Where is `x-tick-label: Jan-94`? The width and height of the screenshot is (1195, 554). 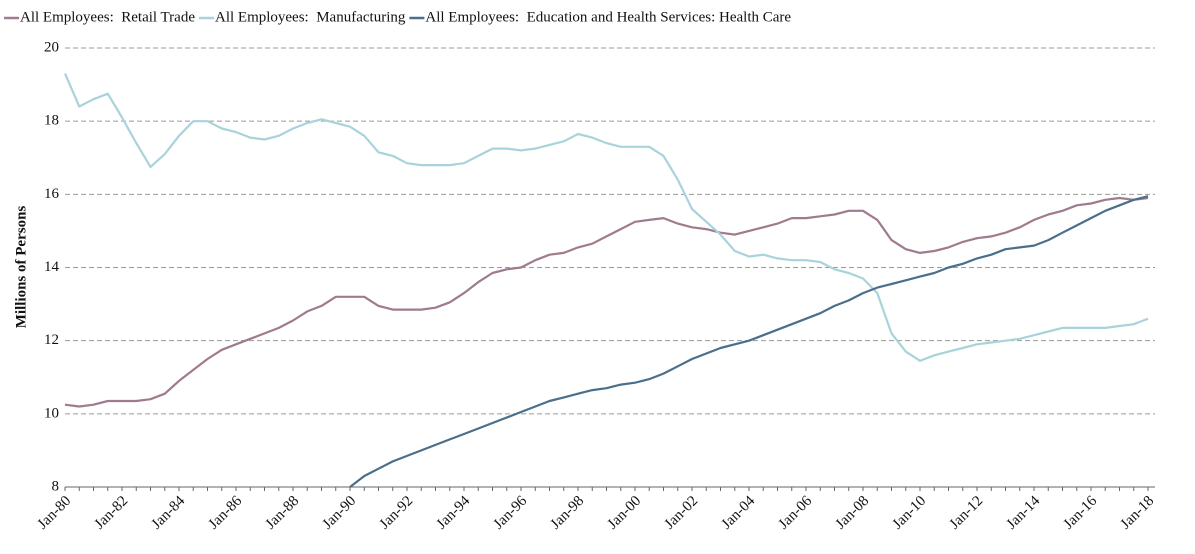
x-tick-label: Jan-94 is located at coordinates (454, 513).